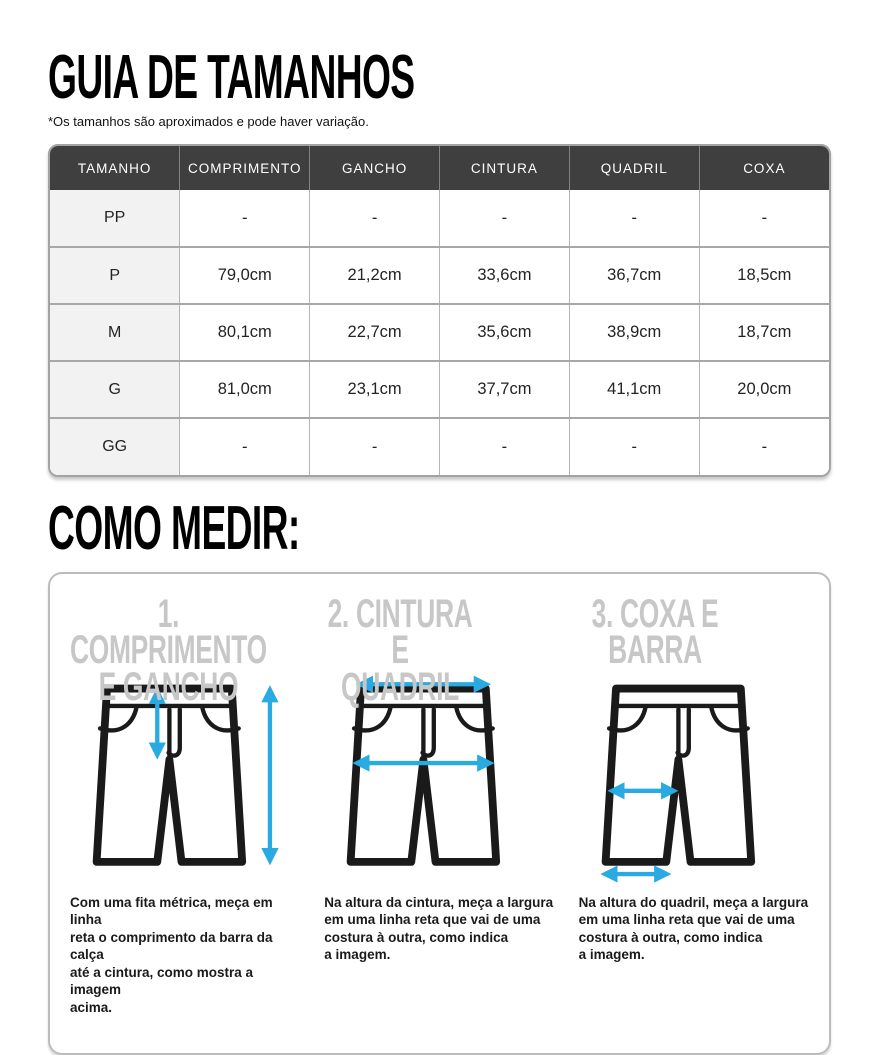 This screenshot has height=1055, width=879. Describe the element at coordinates (174, 528) in the screenshot. I see `how-to-measure-title: COMO MEDIR:` at that location.